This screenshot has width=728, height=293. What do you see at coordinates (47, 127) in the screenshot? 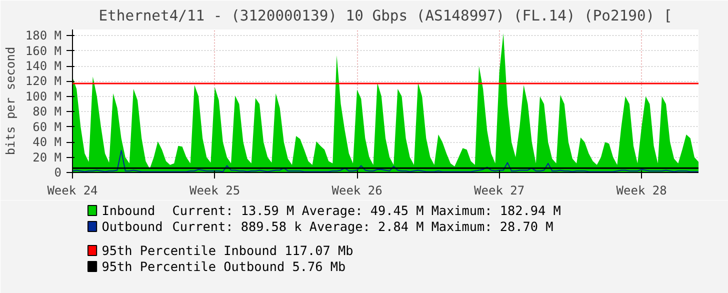
I see `y-tick-label: 60 M` at bounding box center [47, 127].